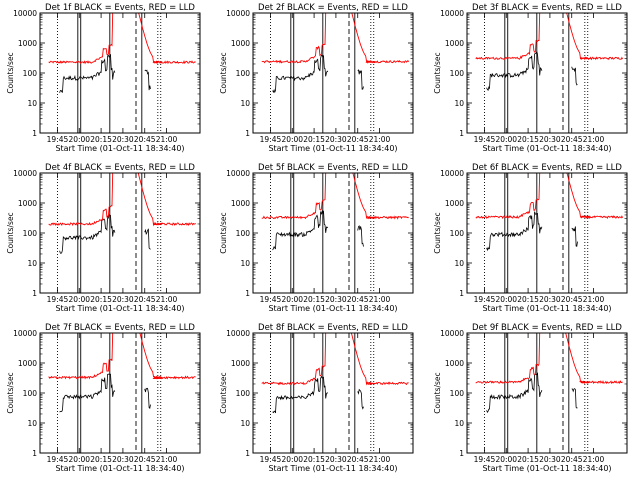  What do you see at coordinates (333, 328) in the screenshot?
I see `panel-title: Det 8f BLACK = Events, RED = LLD` at bounding box center [333, 328].